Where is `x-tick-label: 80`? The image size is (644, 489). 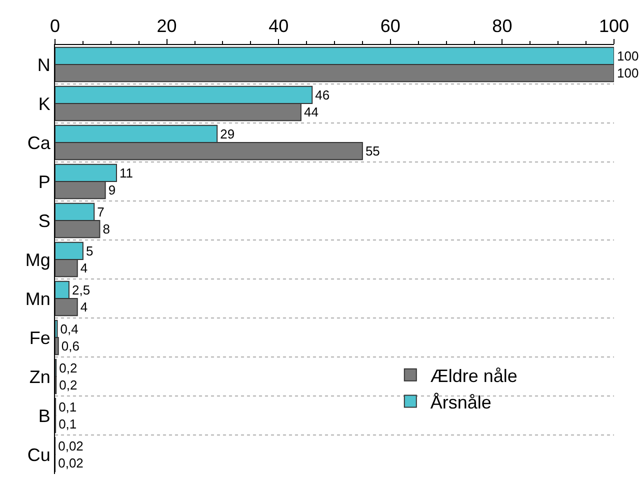
x-tick-label: 80 is located at coordinates (502, 26).